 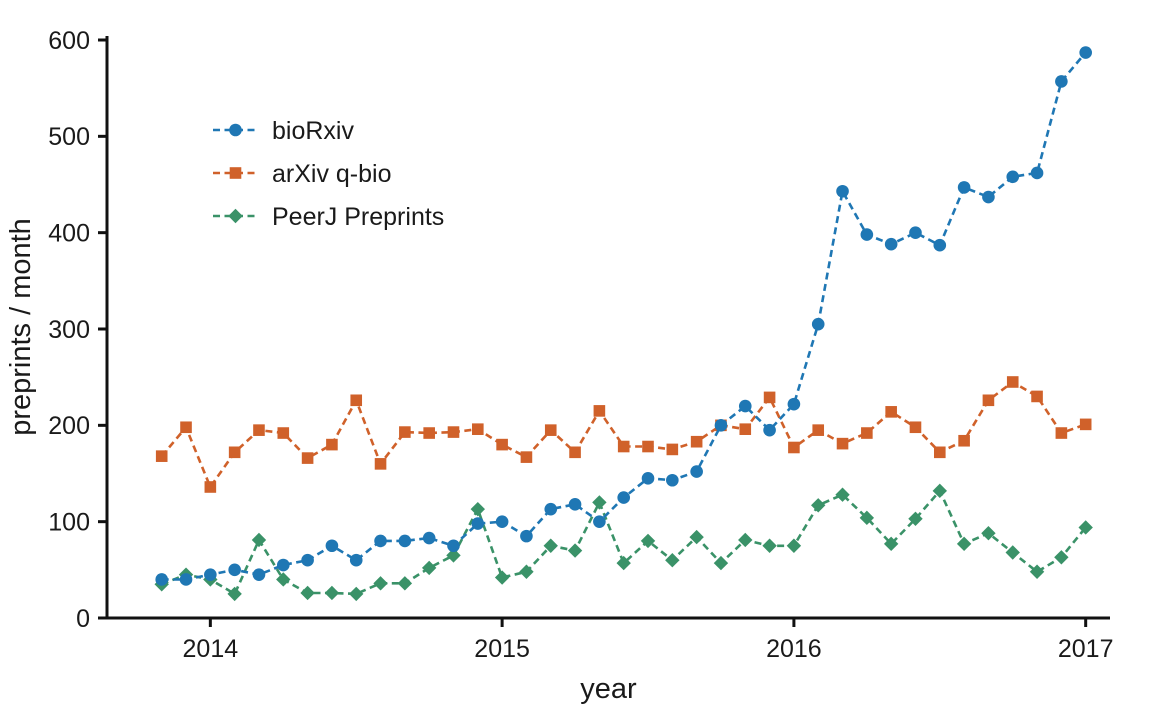 I want to click on y-axis-label: preprints / month, so click(x=21, y=327).